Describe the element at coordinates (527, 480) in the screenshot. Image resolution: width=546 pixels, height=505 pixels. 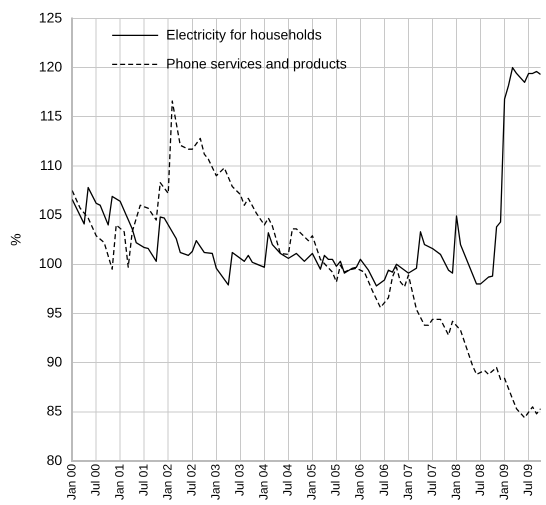
I see `x-tick-label: Jul 09` at that location.